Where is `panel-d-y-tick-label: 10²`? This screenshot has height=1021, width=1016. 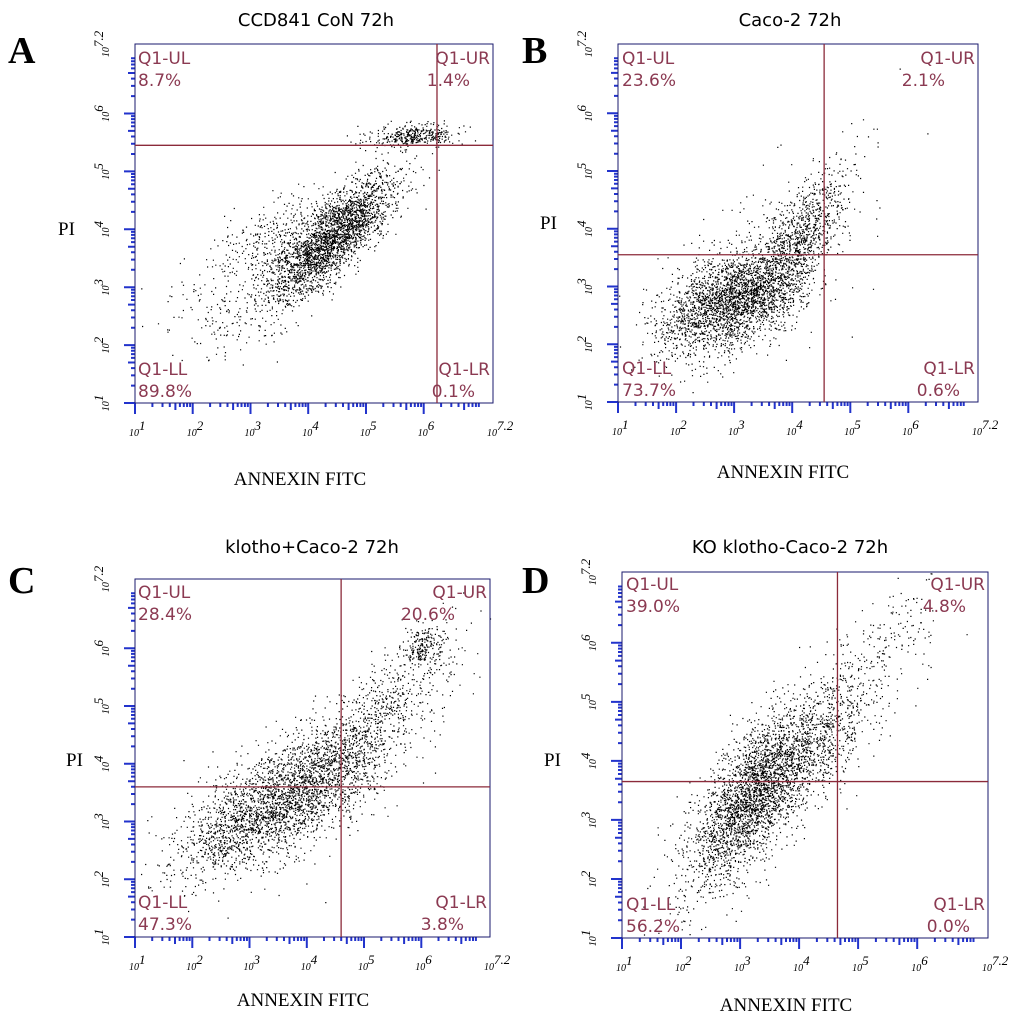 panel-d-y-tick-label: 10² is located at coordinates (588, 878).